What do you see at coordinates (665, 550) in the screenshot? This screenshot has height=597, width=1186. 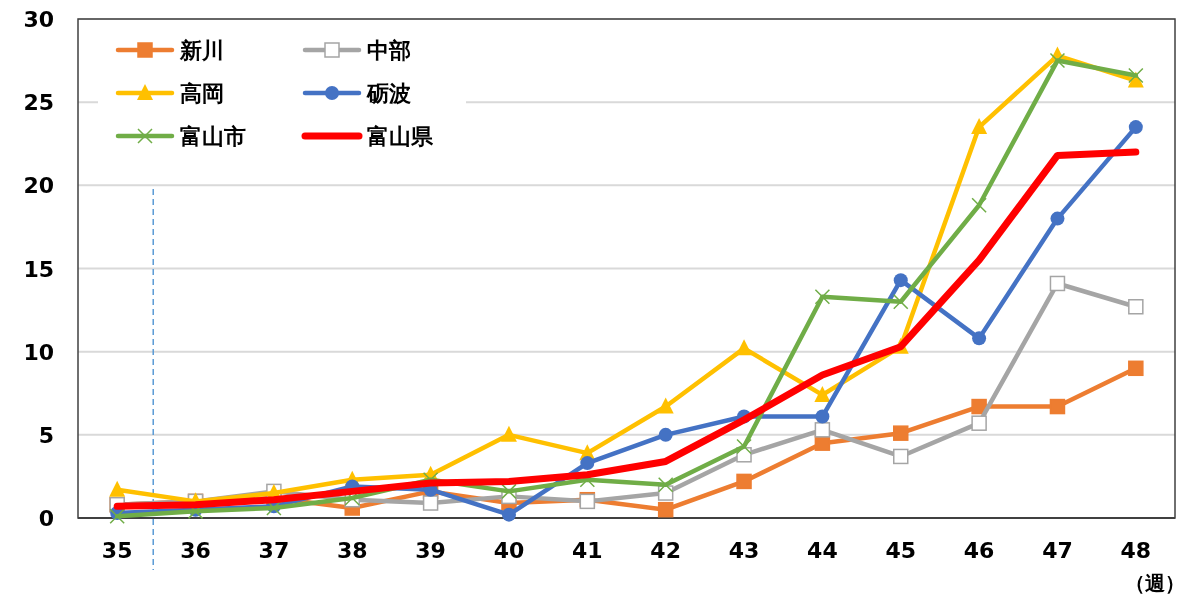 I see `x-tick-label: 42` at bounding box center [665, 550].